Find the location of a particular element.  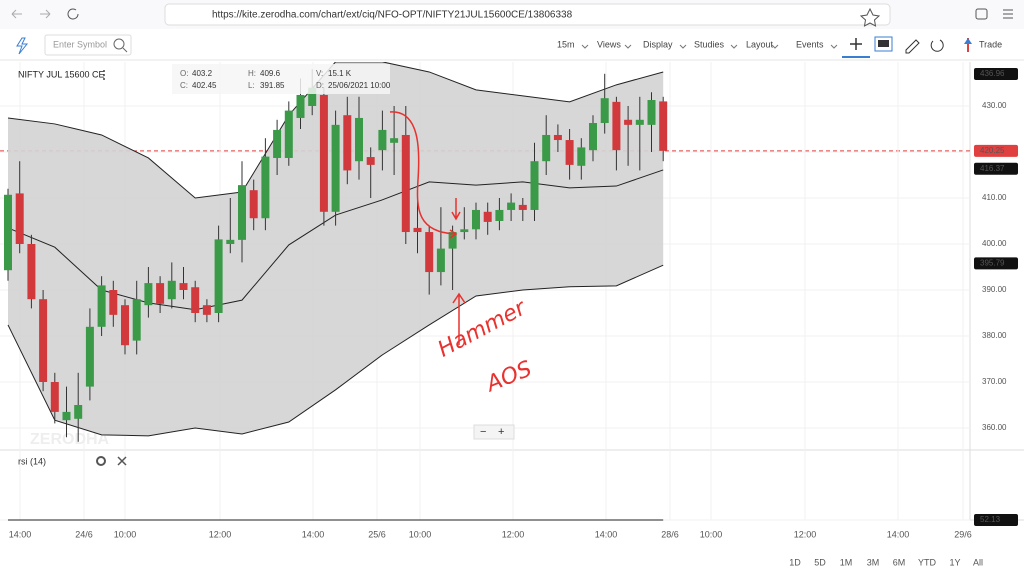

toolbar-menu: Display is located at coordinates (658, 44).